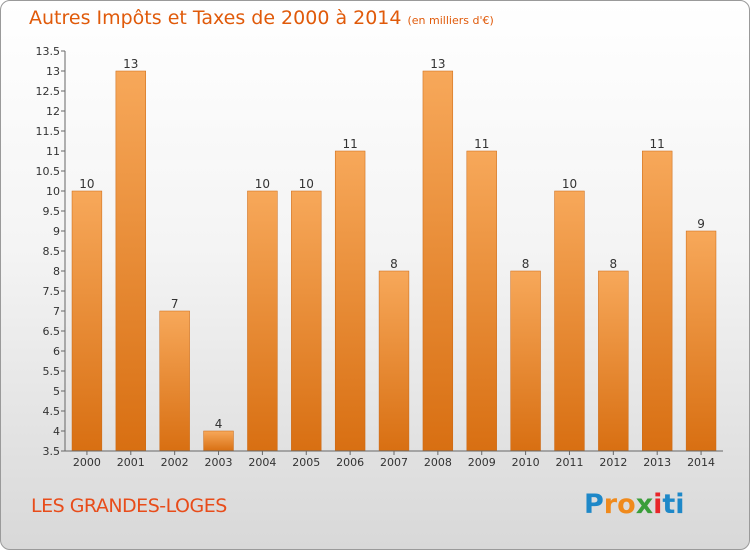 The height and width of the screenshot is (550, 750). I want to click on x-tick-label-2002: 2002, so click(175, 462).